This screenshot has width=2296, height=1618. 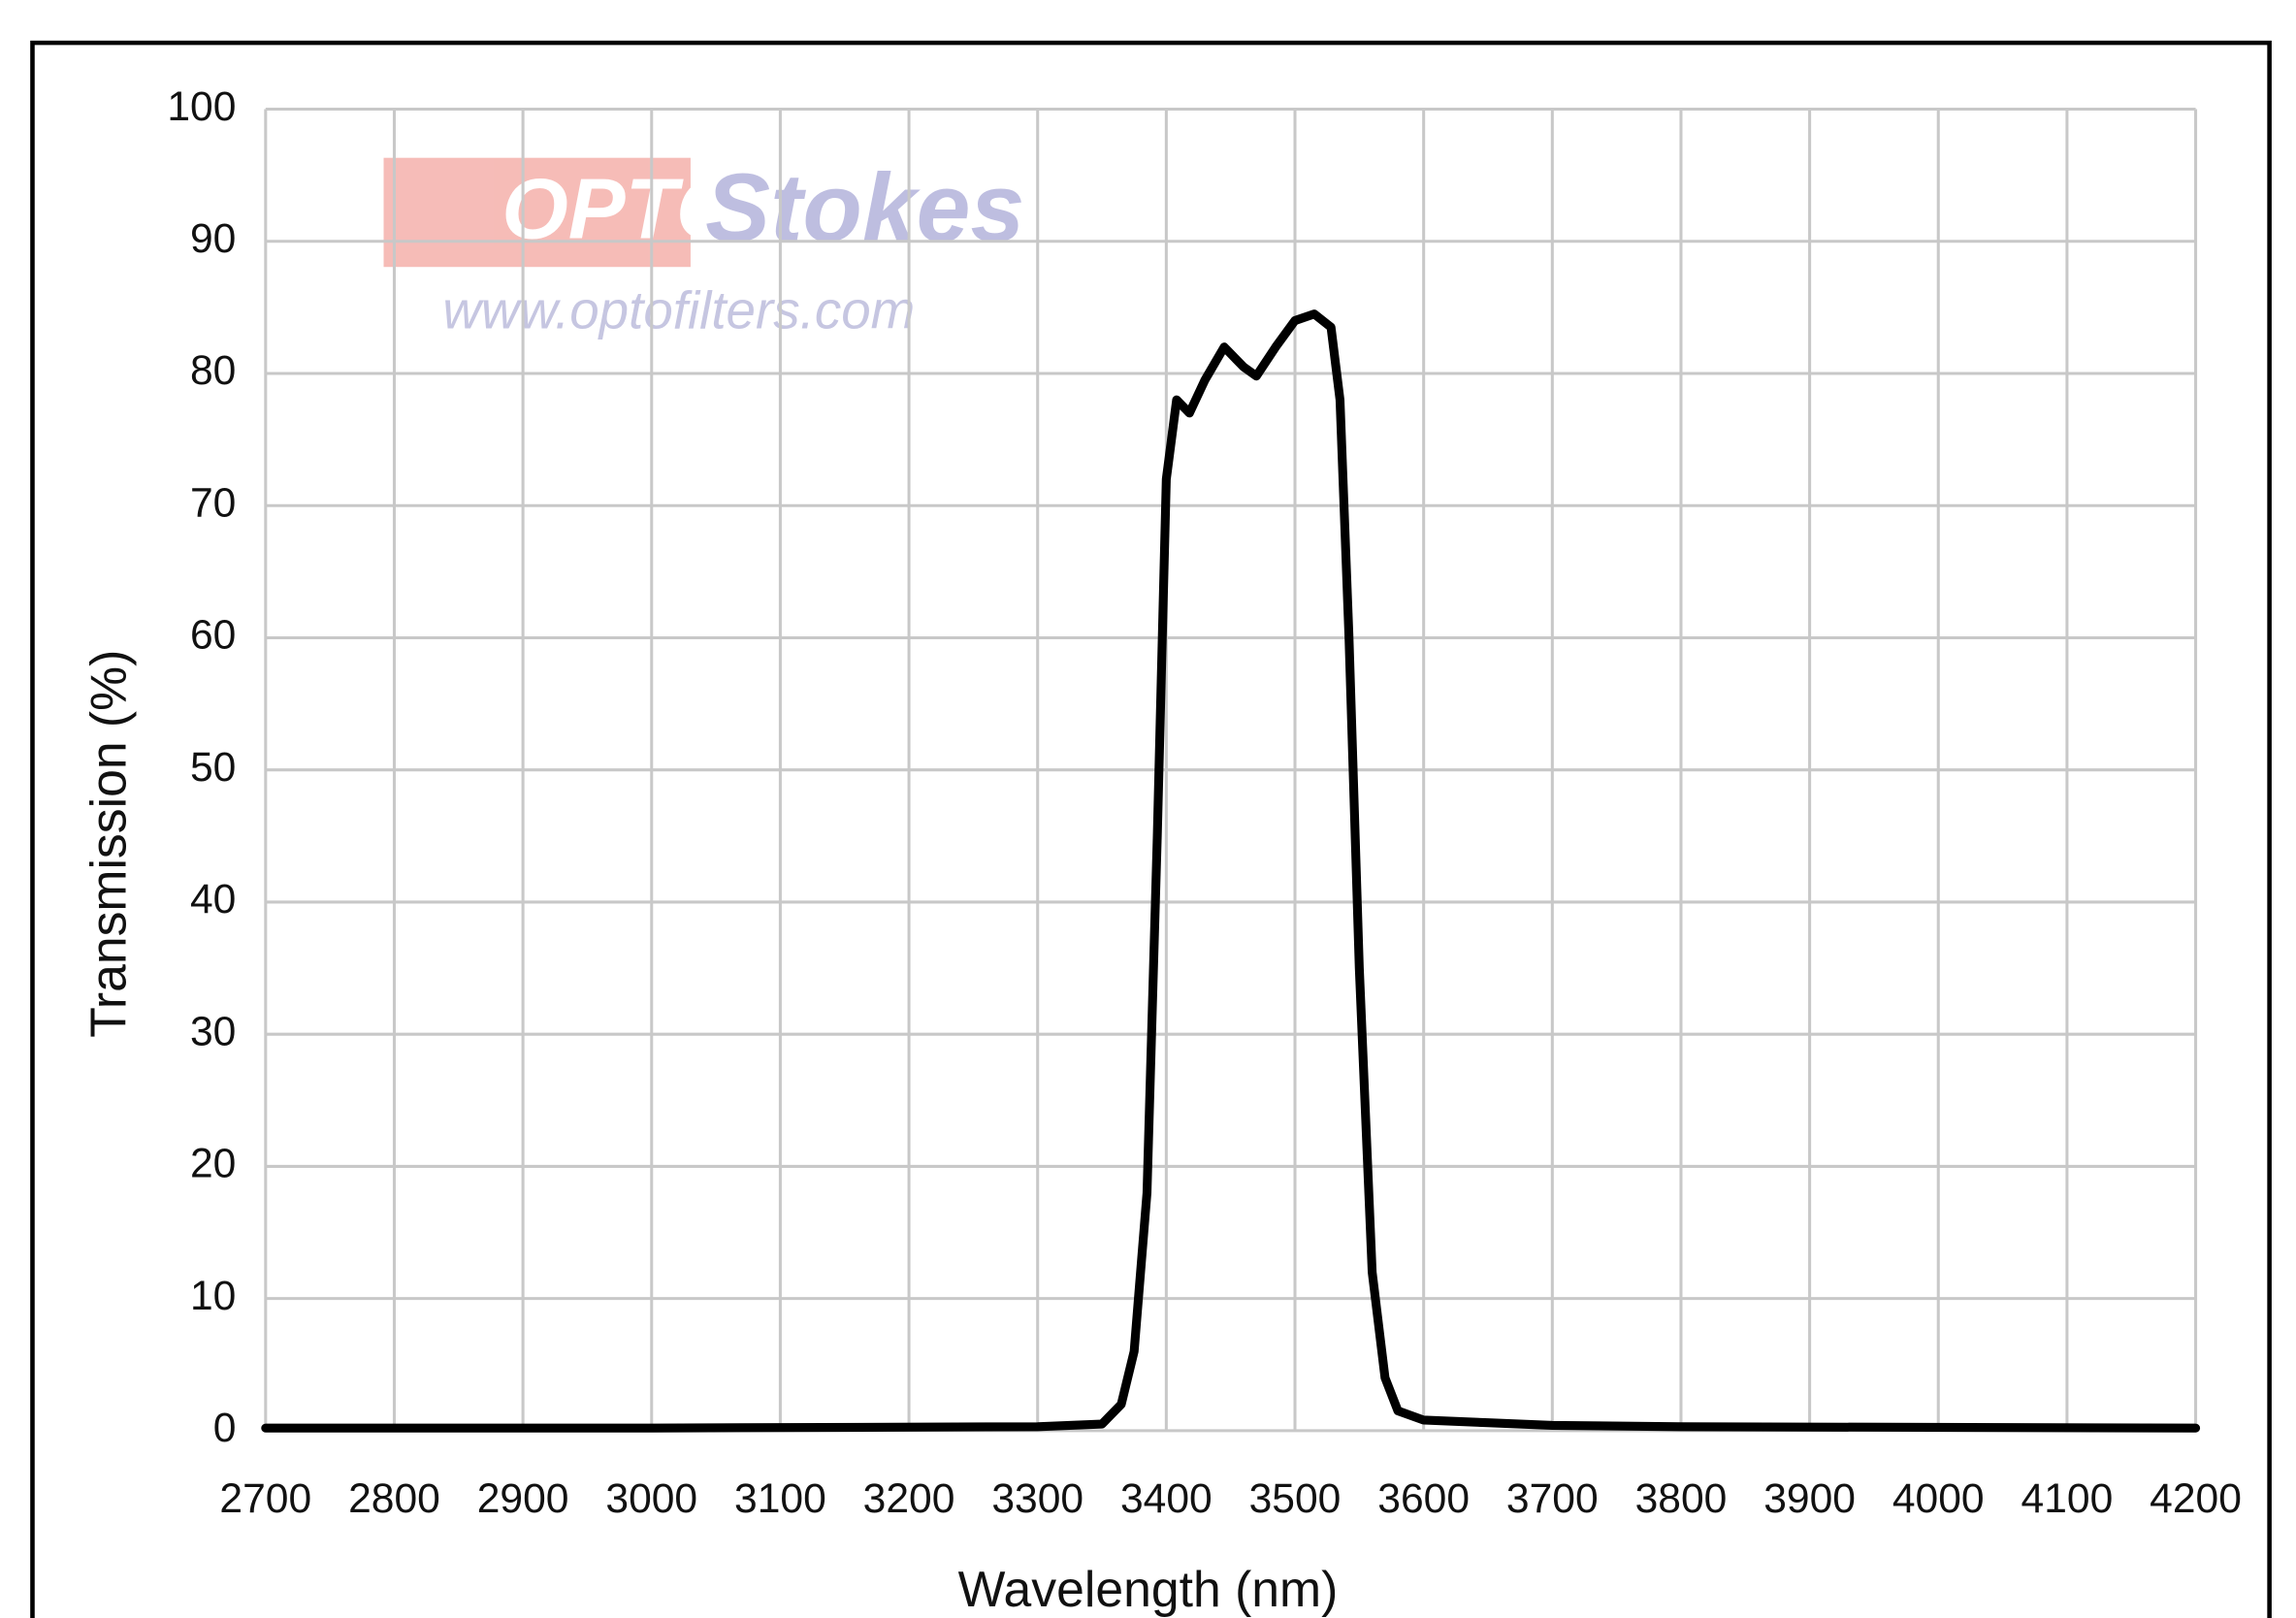 What do you see at coordinates (394, 1498) in the screenshot?
I see `x-tick-label: 2800` at bounding box center [394, 1498].